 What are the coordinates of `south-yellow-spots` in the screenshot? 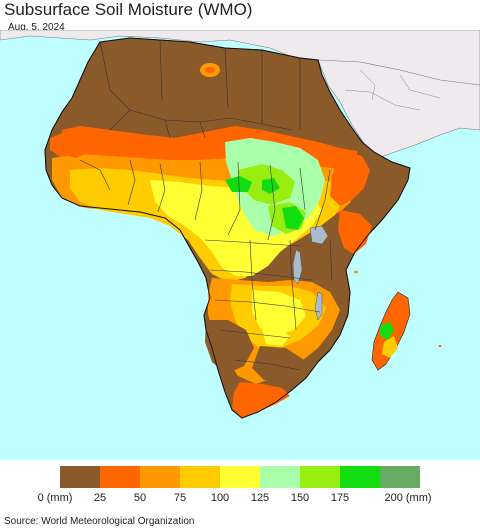 It's located at (276, 337).